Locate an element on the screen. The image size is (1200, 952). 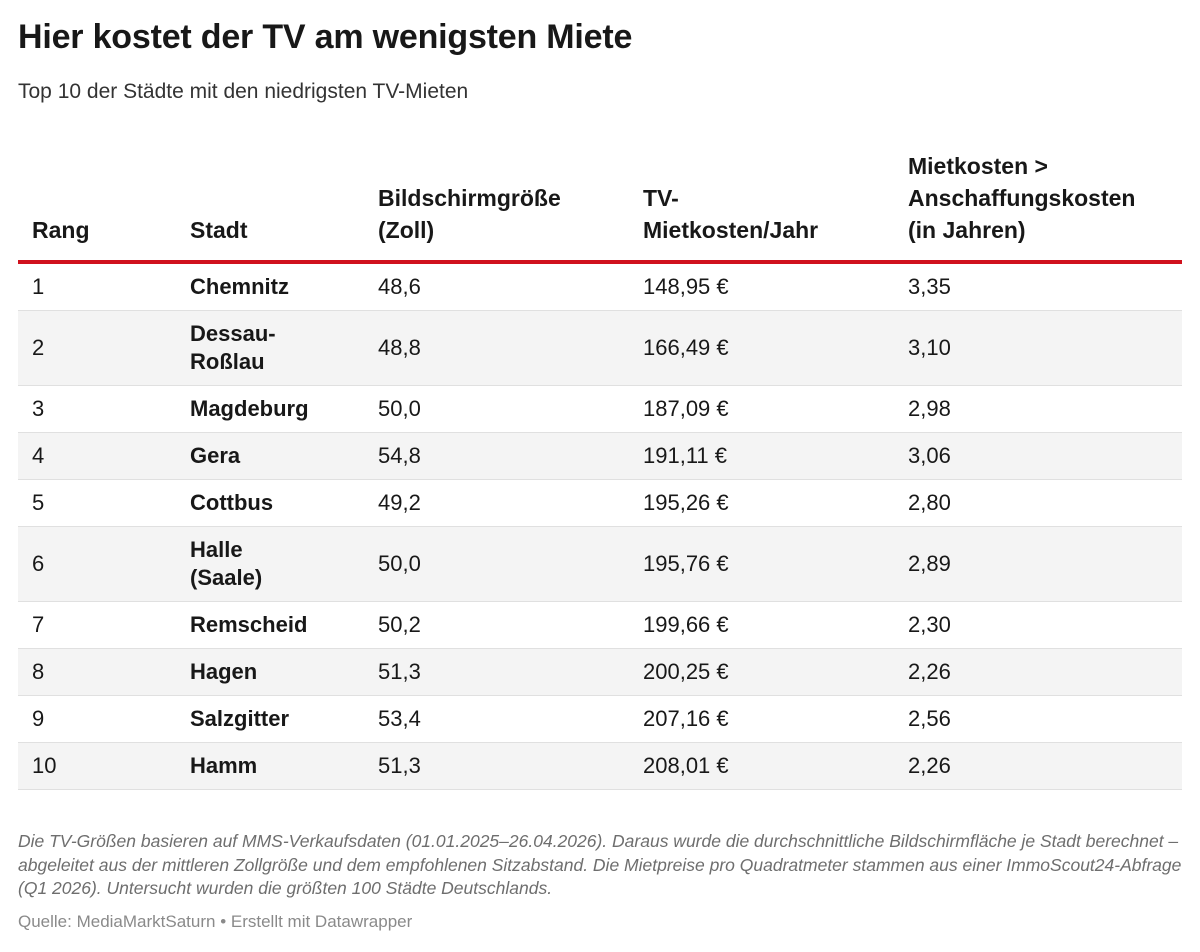
rank-cell: 5 is located at coordinates (97, 503).